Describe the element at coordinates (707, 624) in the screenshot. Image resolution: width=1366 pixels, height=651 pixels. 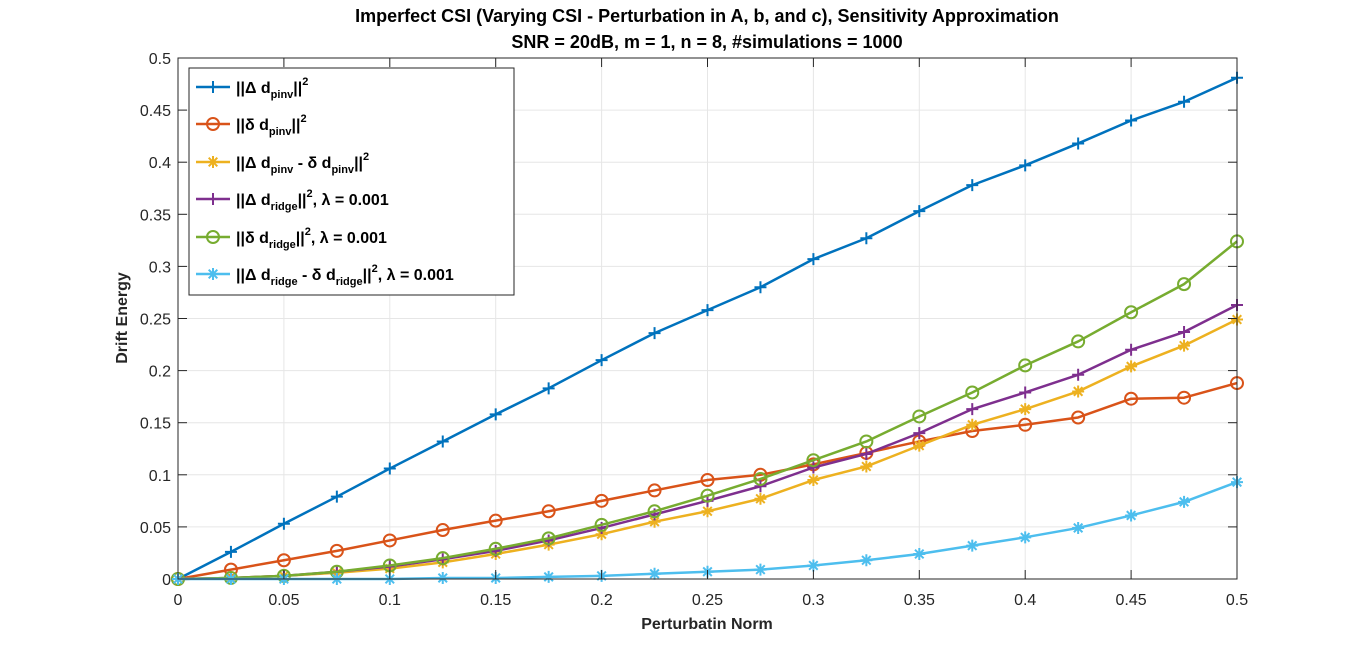
I see `x-axis-label: Perturbatin Norm` at that location.